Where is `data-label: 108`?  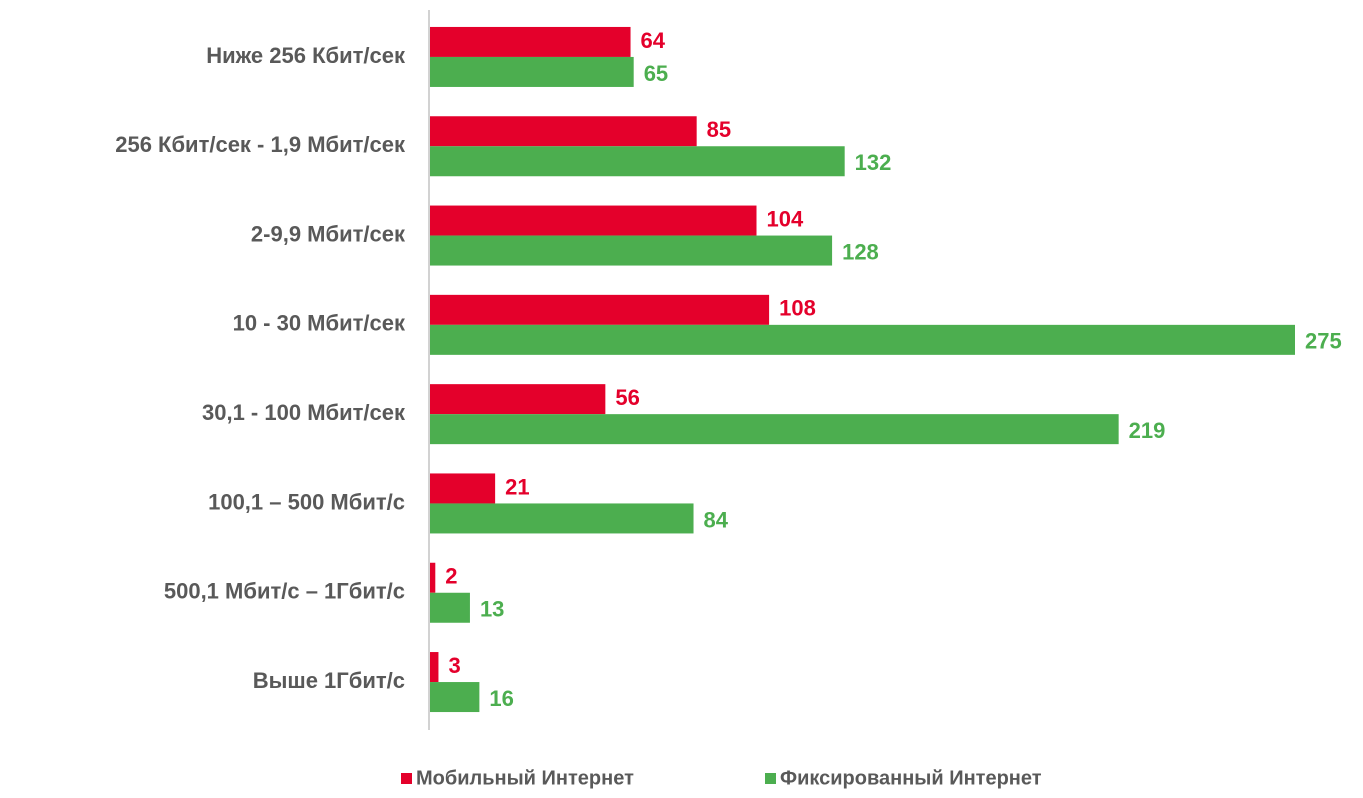 data-label: 108 is located at coordinates (797, 308).